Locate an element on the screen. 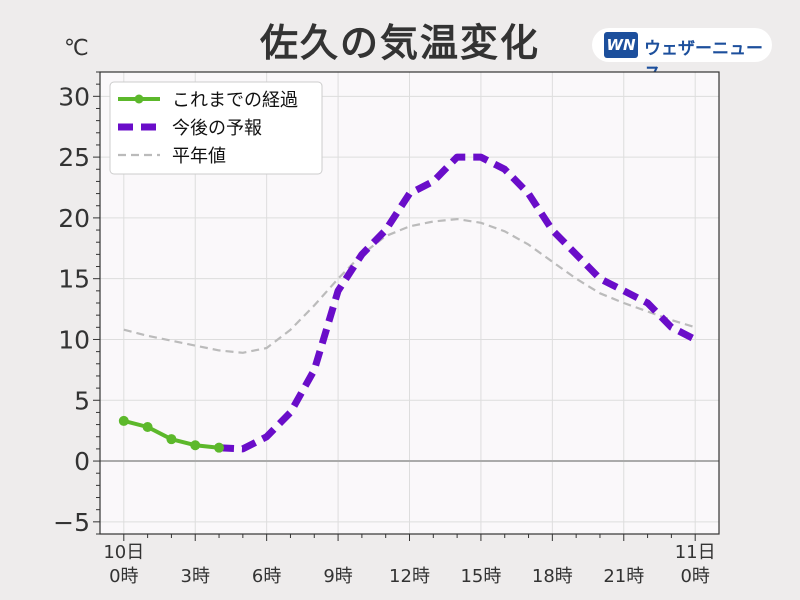  x-tick-label: 12時 is located at coordinates (409, 576).